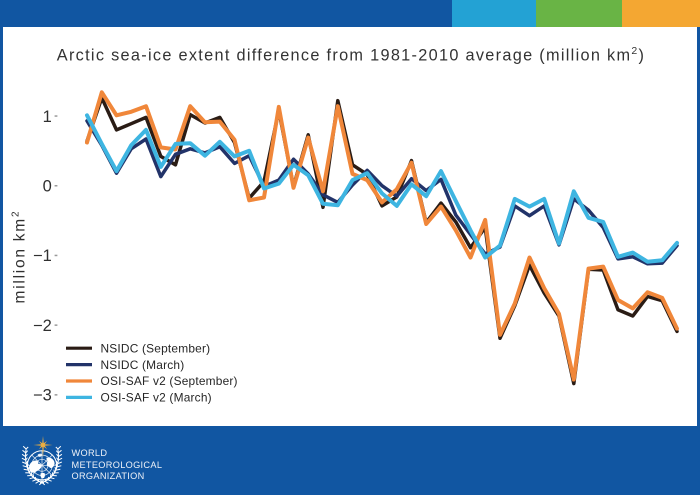 This screenshot has width=700, height=495. Describe the element at coordinates (143, 365) in the screenshot. I see `svg-text: NSIDC (March)` at that location.